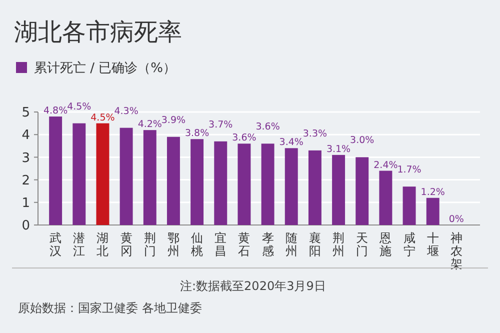 The height and width of the screenshot is (333, 500). What do you see at coordinates (220, 124) in the screenshot?
I see `data-label: 3.7%` at bounding box center [220, 124].